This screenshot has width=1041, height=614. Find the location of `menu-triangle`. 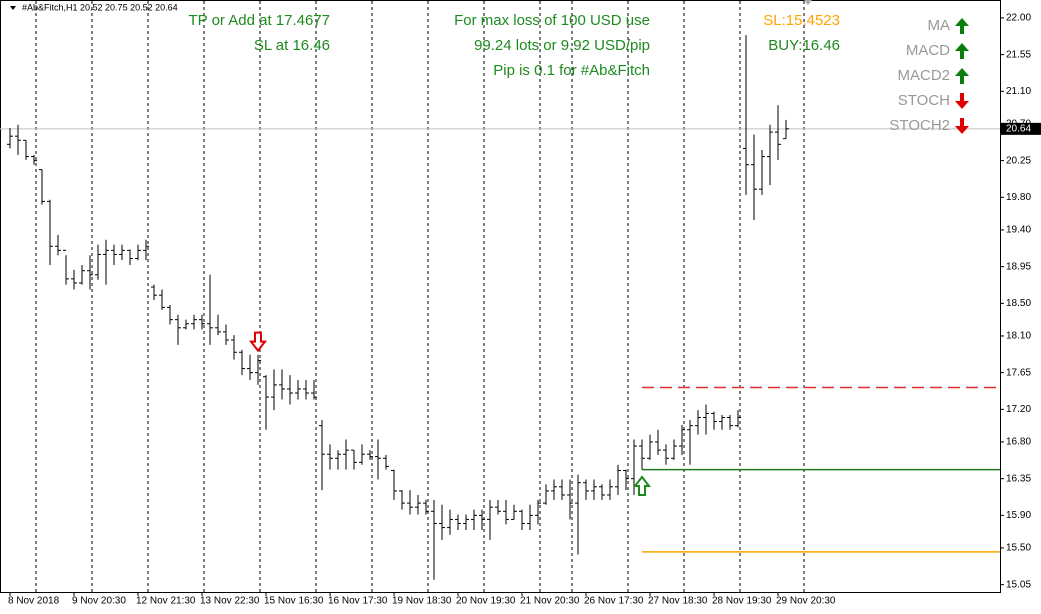

menu-triangle is located at coordinates (13, 8).